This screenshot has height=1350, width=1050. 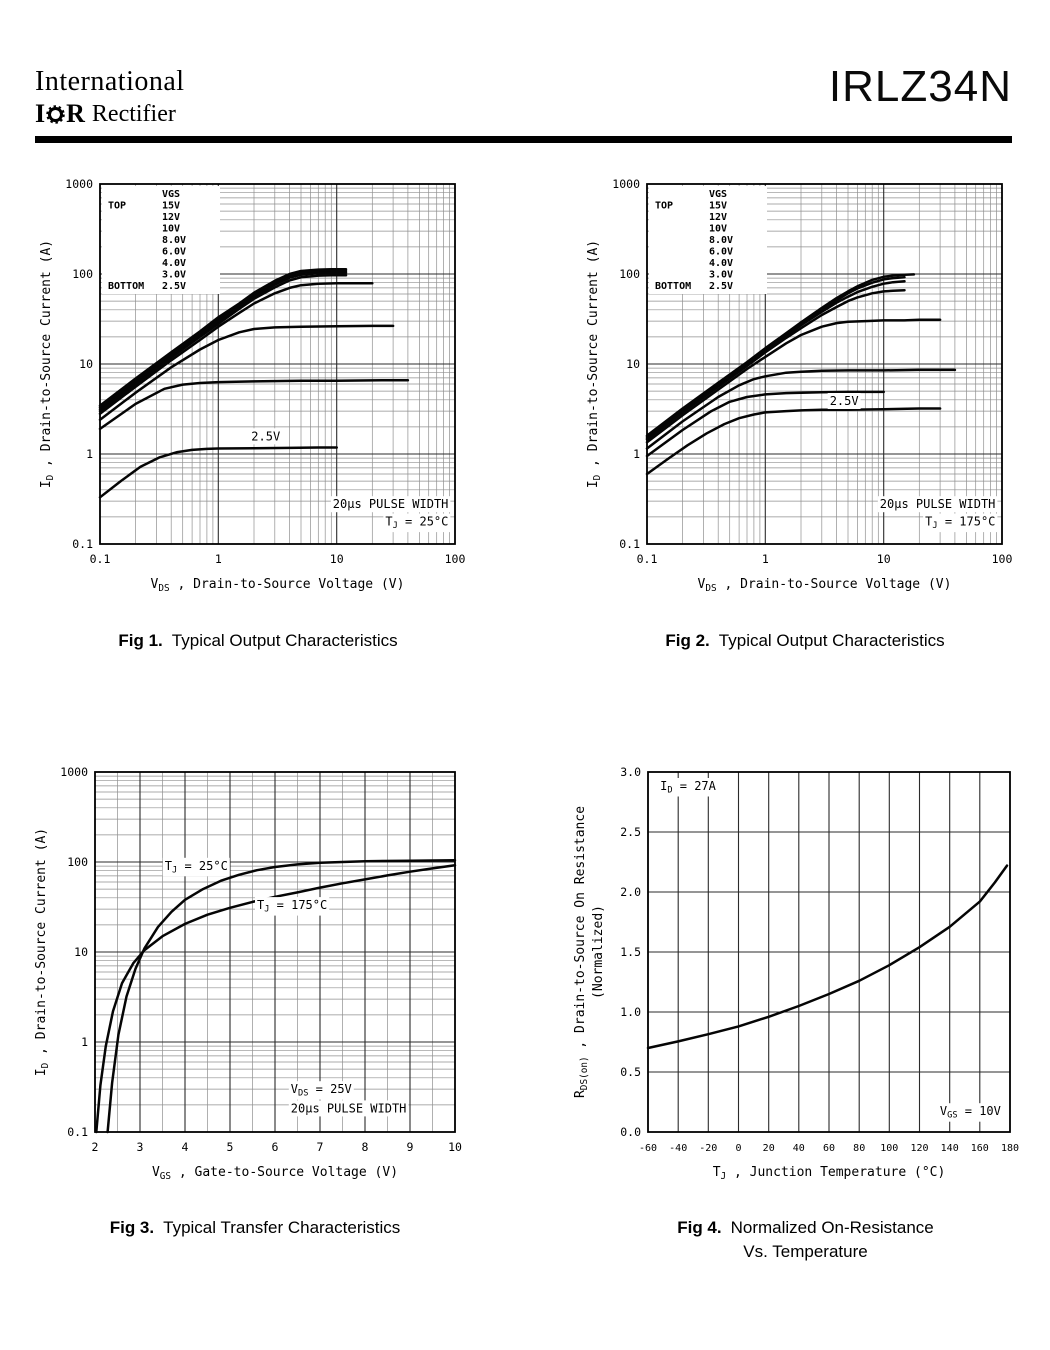 What do you see at coordinates (805, 1251) in the screenshot?
I see `fig4-caption-line2: Vs. Temperature` at bounding box center [805, 1251].